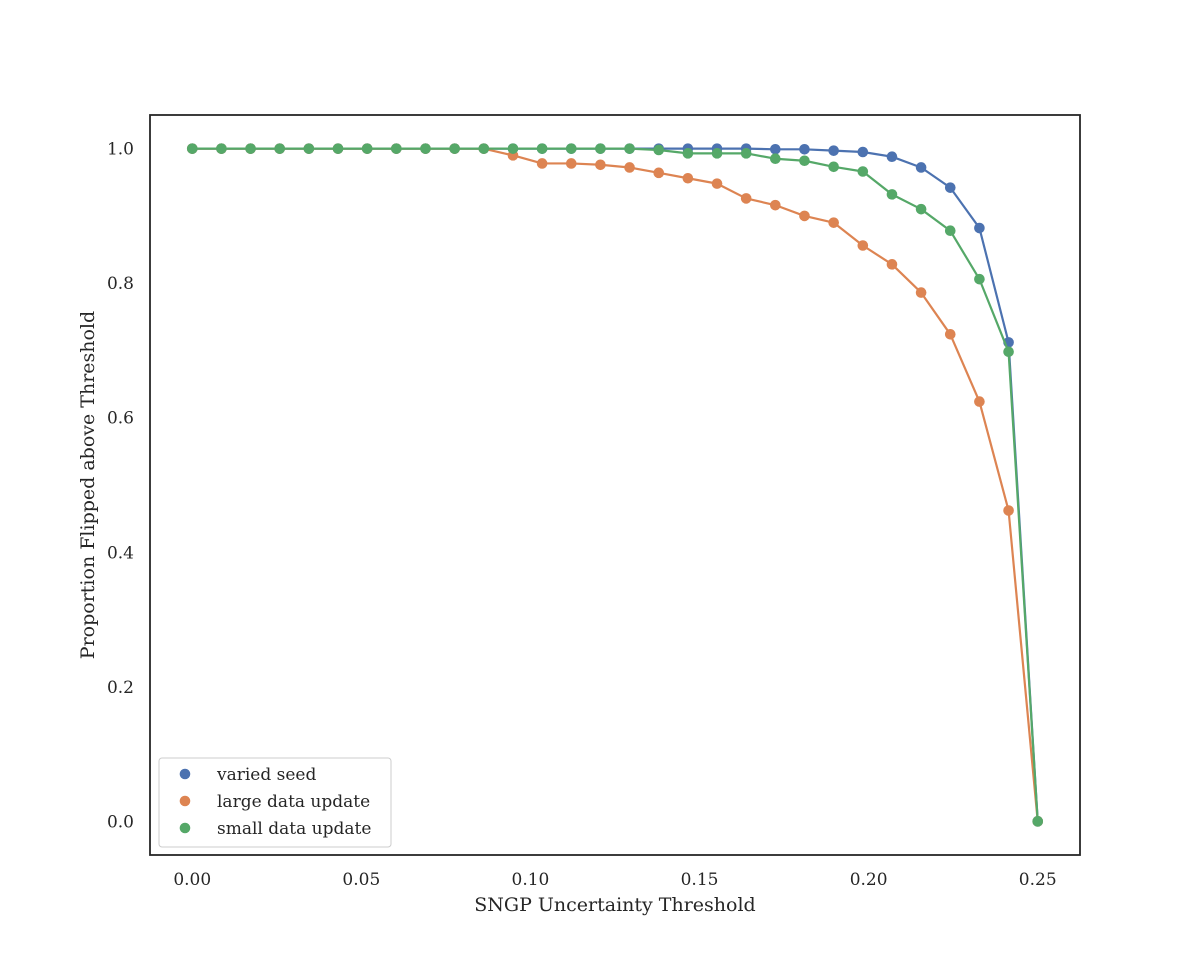 The height and width of the screenshot is (960, 1200). What do you see at coordinates (1038, 880) in the screenshot?
I see `x-tick-label: 0.25` at bounding box center [1038, 880].